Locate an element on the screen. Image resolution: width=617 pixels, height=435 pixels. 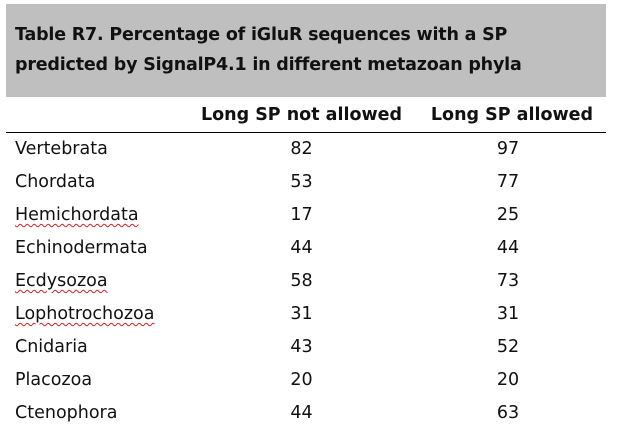
table-row: Placozoa 20 20 is located at coordinates (306, 380).